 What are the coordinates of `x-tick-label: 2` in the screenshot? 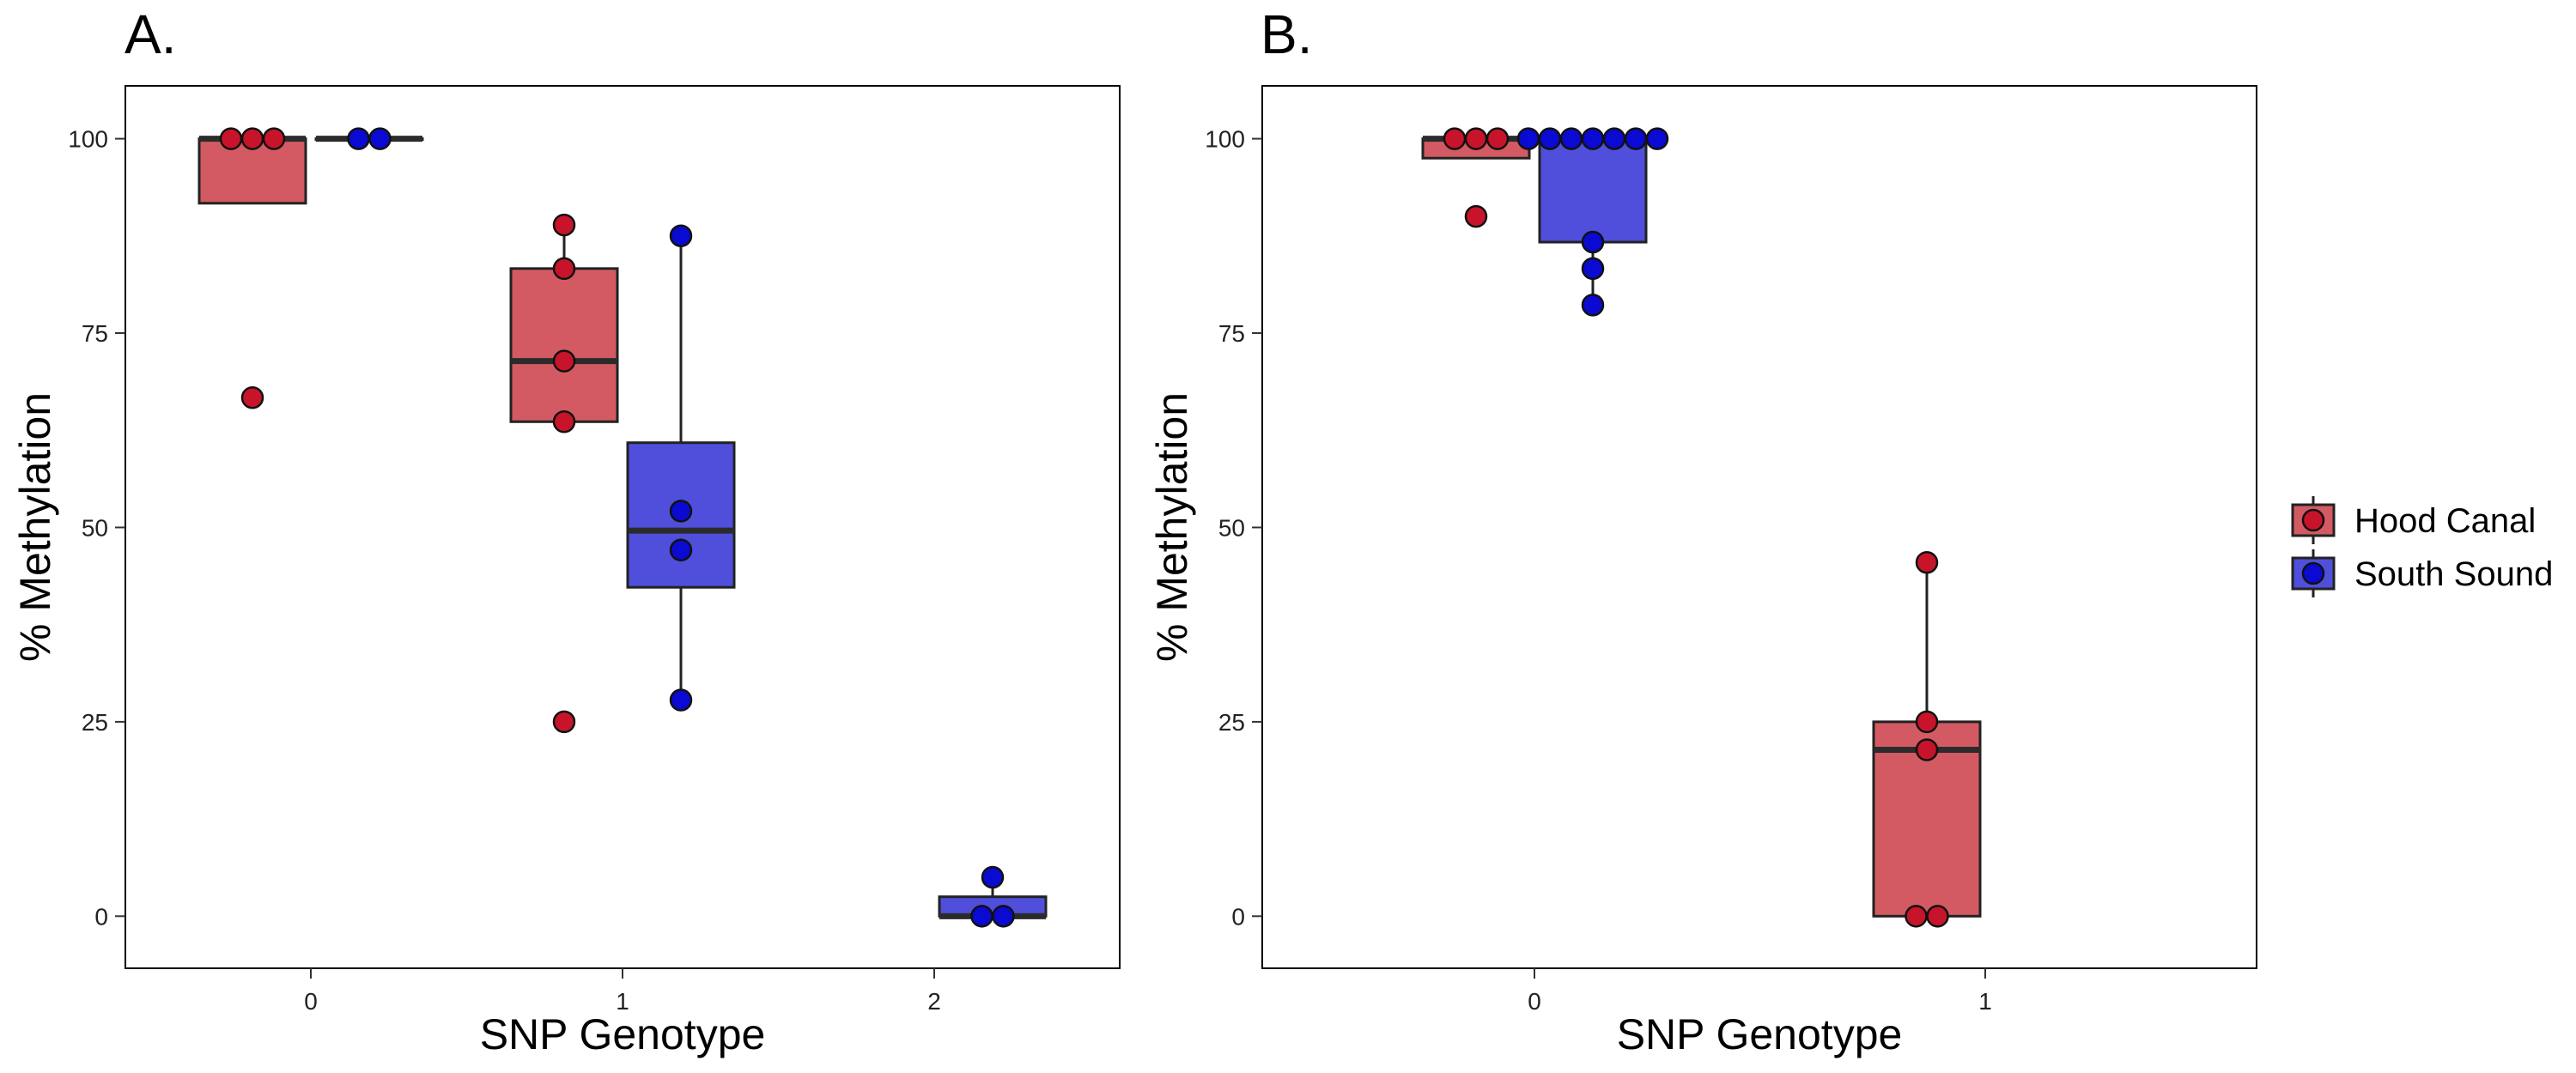 It's located at (934, 1001).